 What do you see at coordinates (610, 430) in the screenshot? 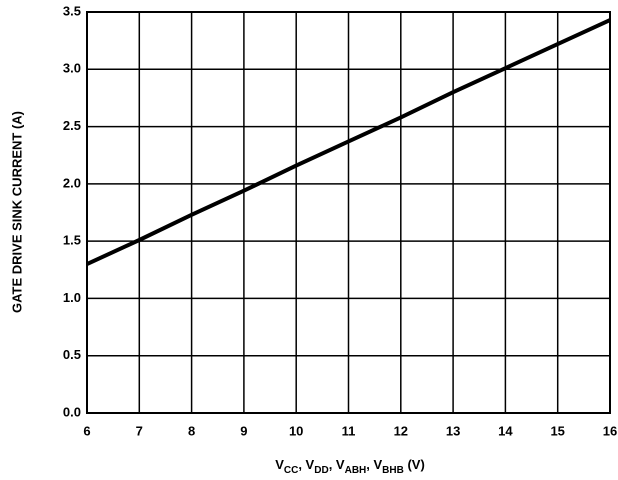
I see `x-tick-label: 16` at bounding box center [610, 430].